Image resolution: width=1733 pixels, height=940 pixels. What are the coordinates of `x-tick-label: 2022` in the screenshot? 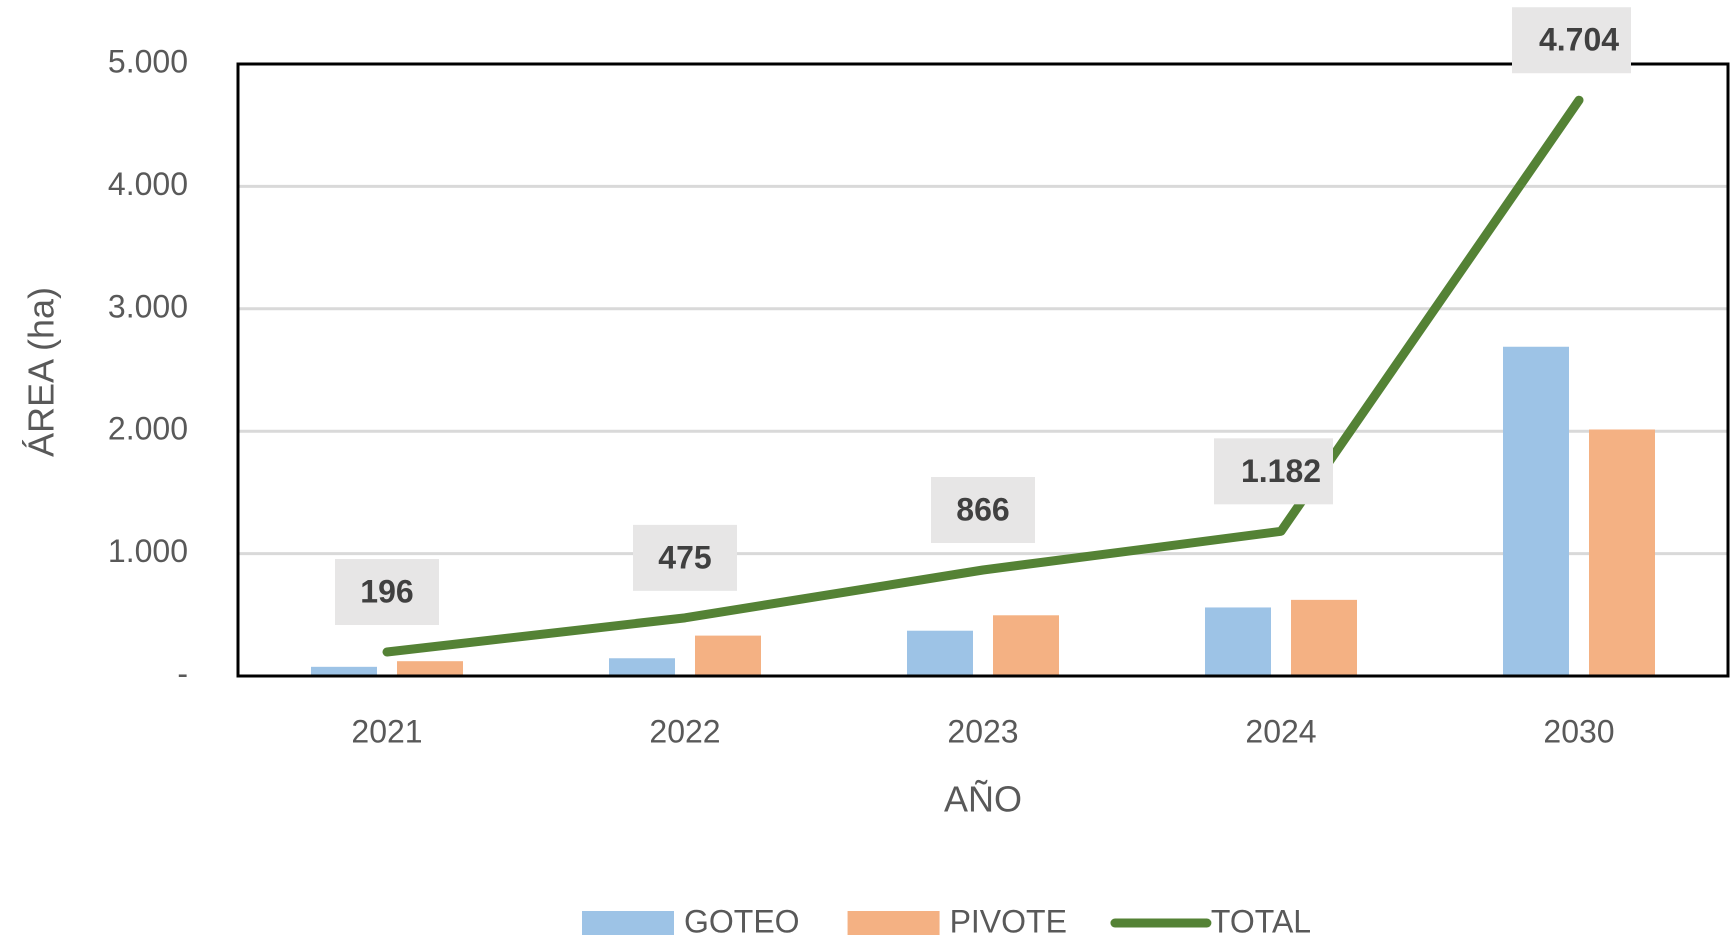 It's located at (684, 731).